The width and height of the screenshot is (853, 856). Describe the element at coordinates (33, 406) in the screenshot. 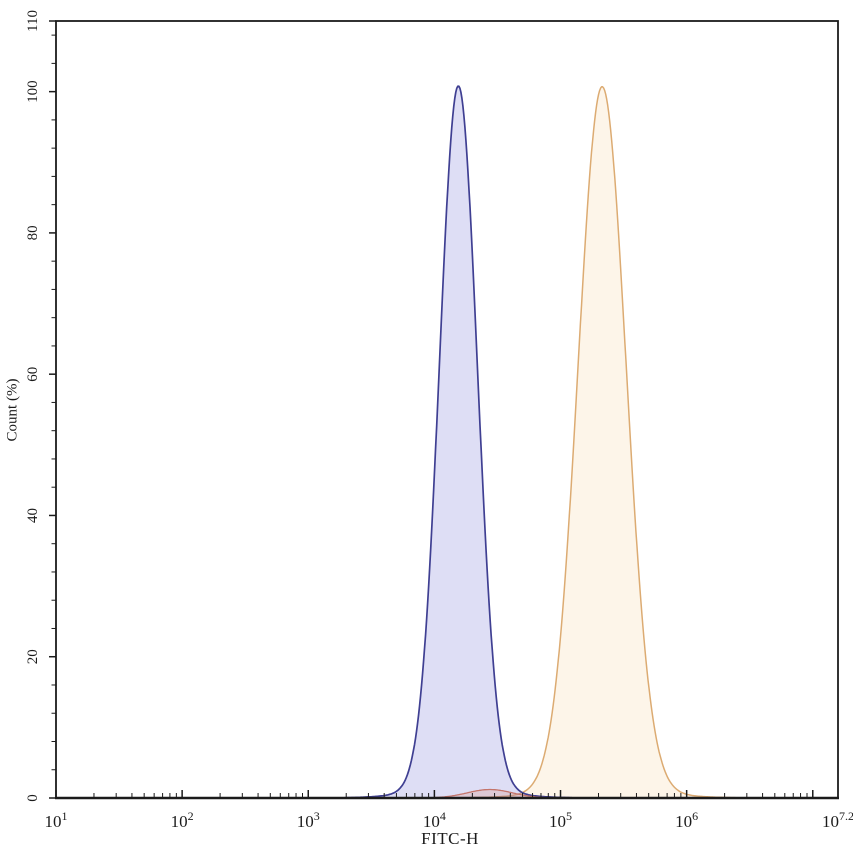

I see `y-axis-tick-labels: 0 20 40 60 80 100 110` at that location.